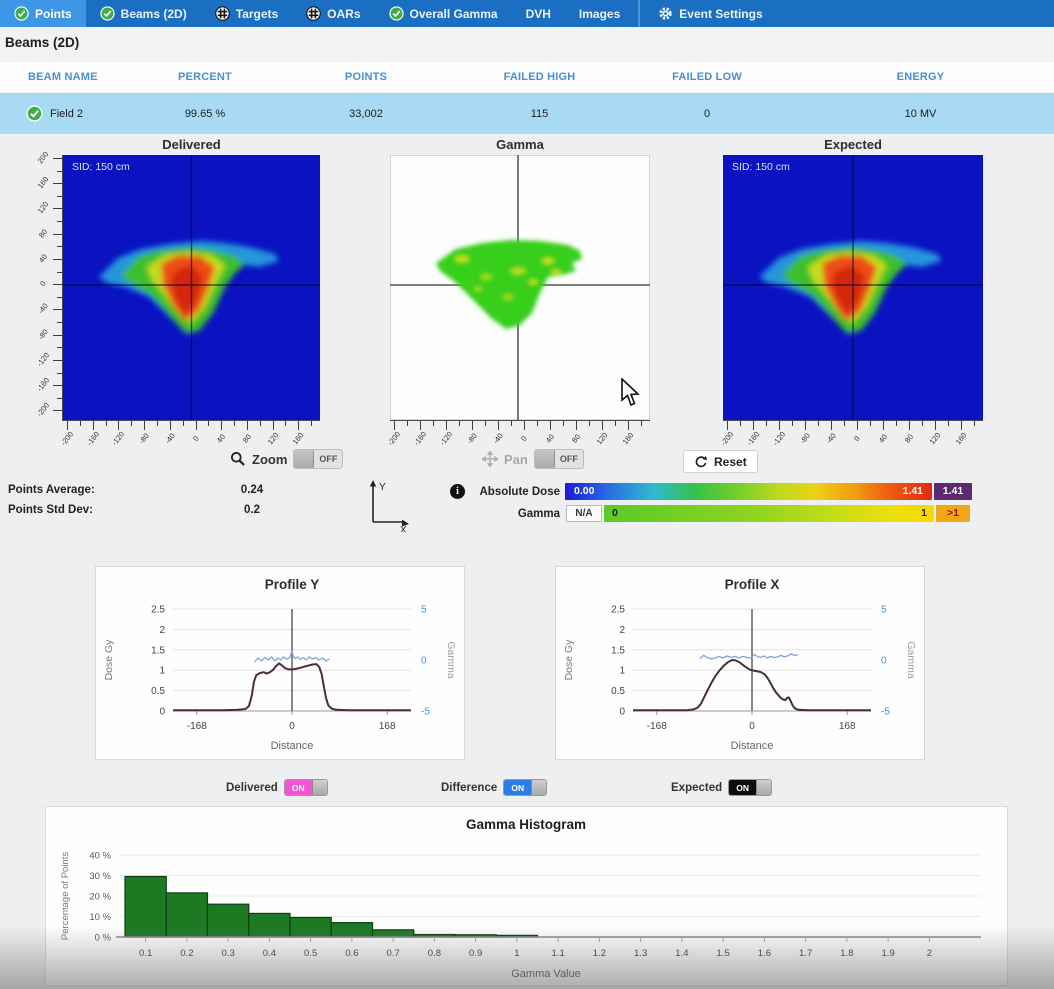  Describe the element at coordinates (639, 13) in the screenshot. I see `nav-separator` at that location.